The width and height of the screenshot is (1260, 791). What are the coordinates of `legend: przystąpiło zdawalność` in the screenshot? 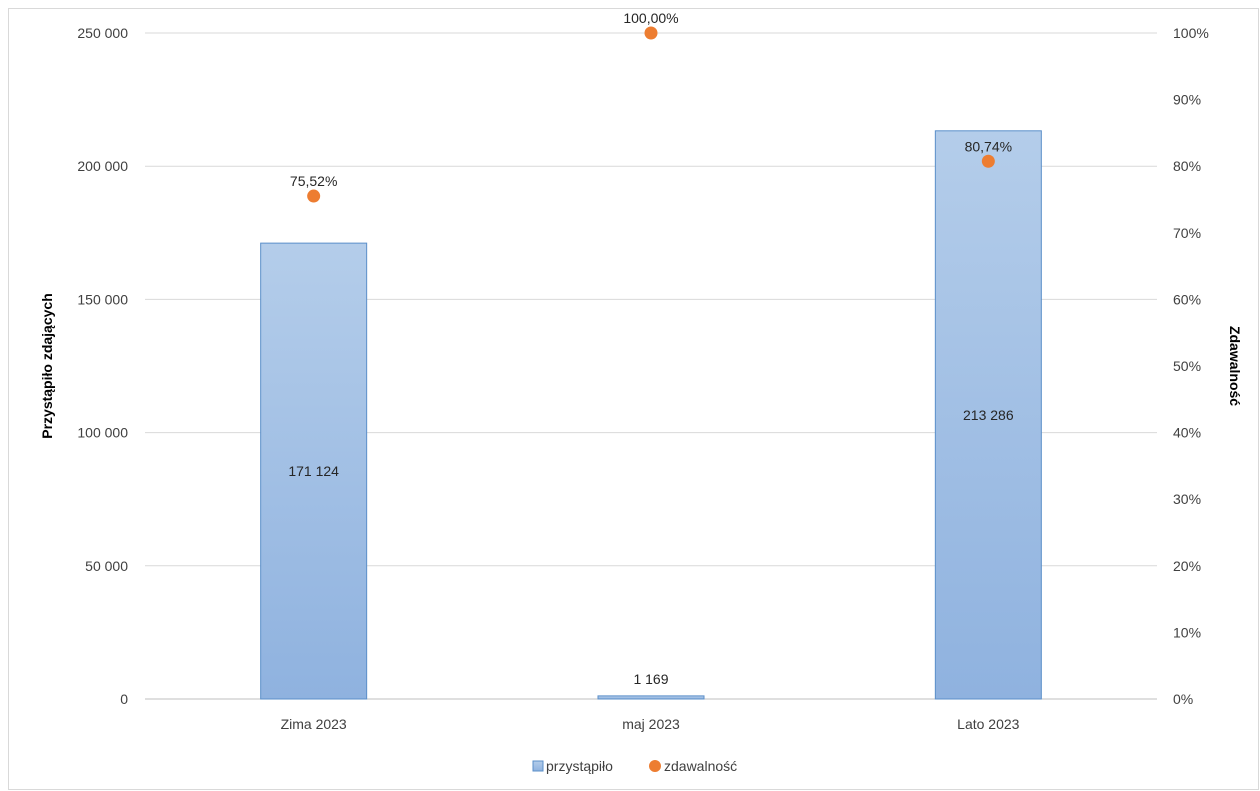 It's located at (634, 766).